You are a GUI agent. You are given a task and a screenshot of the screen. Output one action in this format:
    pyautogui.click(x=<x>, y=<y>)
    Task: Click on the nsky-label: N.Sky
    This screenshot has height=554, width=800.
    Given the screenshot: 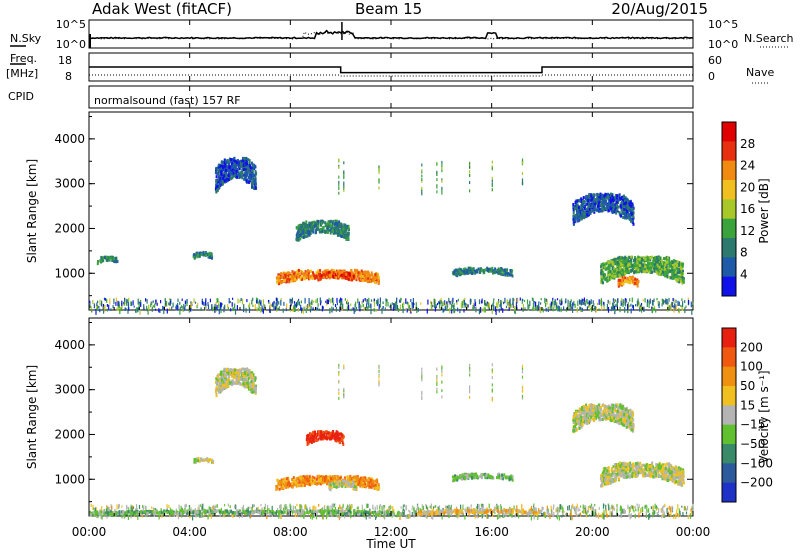 What is the action you would take?
    pyautogui.click(x=26, y=38)
    